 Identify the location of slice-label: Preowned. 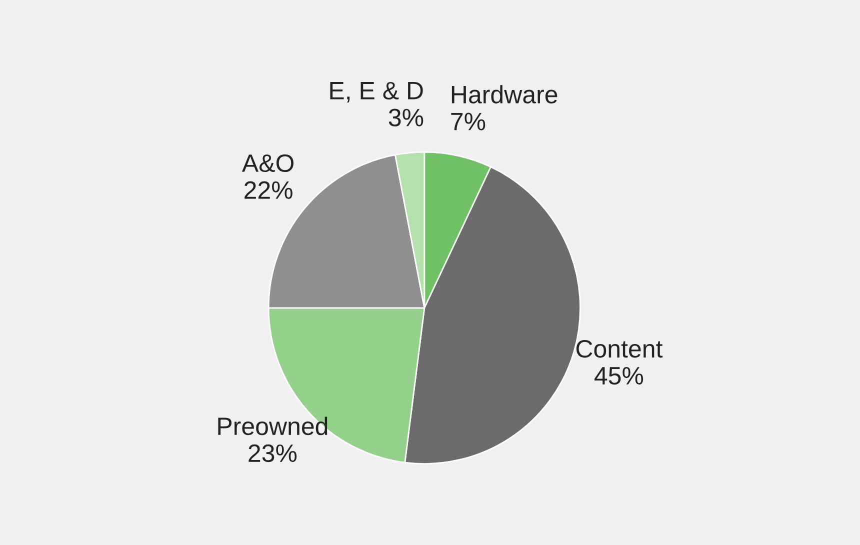
(273, 426).